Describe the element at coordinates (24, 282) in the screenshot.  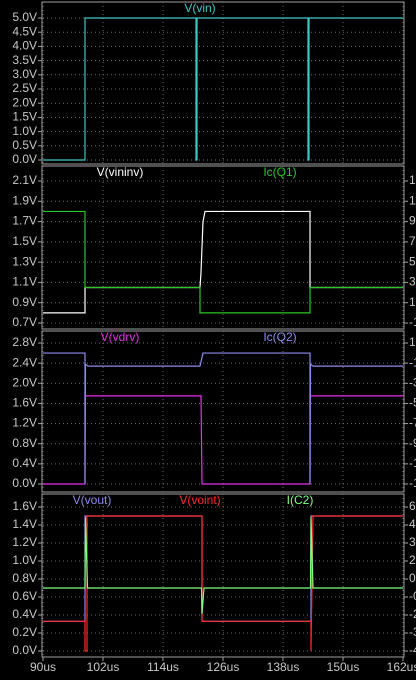
I see `y-tick-label: 1.1V` at that location.